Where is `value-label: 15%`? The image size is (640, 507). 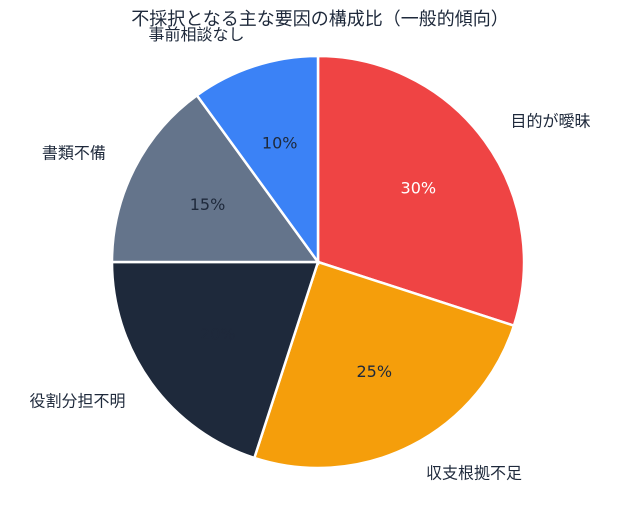
value-label: 15% is located at coordinates (208, 204).